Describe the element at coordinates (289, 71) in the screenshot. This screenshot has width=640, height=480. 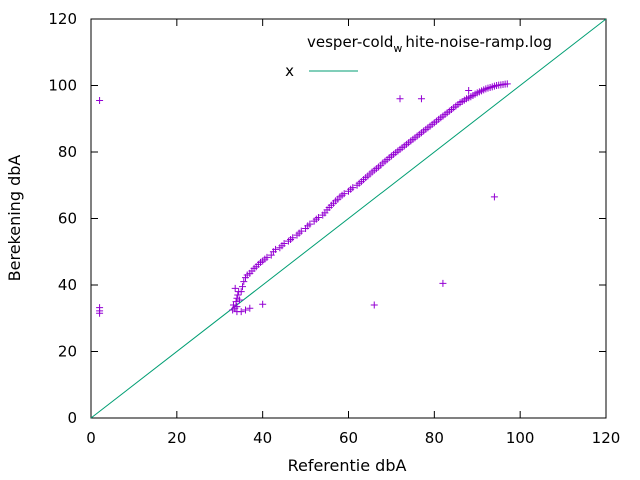
I see `legend-label-x: x` at that location.